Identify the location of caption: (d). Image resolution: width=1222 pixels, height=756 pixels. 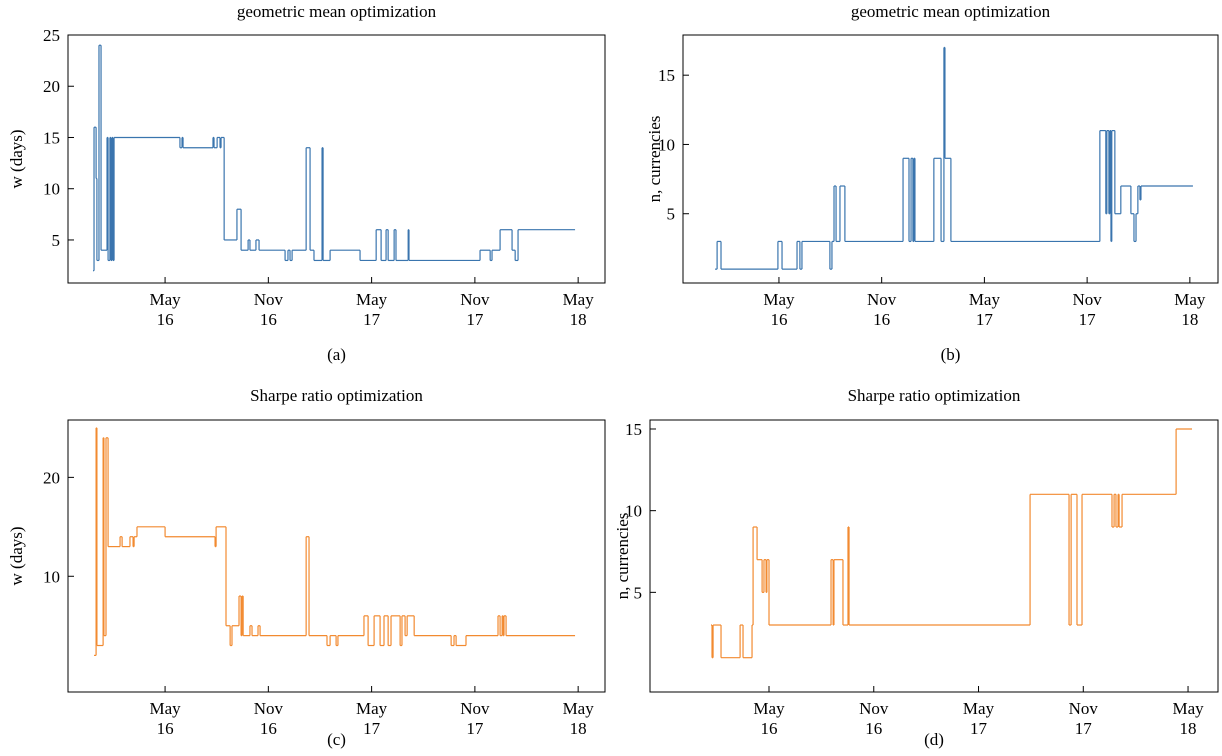
(934, 739).